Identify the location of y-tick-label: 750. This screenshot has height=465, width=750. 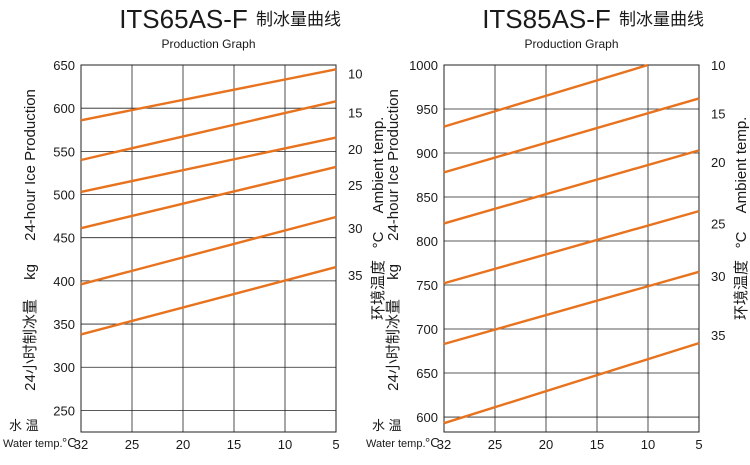
(427, 285).